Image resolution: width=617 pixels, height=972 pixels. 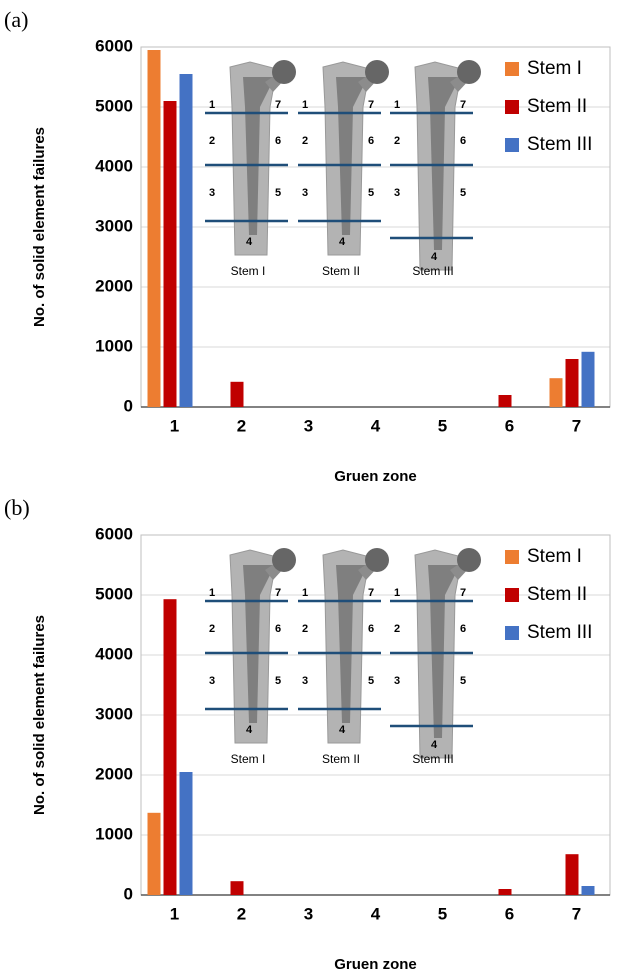 What do you see at coordinates (554, 68) in the screenshot?
I see `legend-label: Stem I` at bounding box center [554, 68].